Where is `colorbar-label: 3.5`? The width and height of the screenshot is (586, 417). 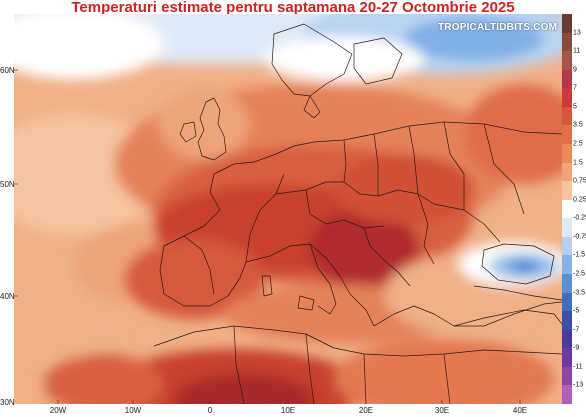
colorbar-label: 3.5 is located at coordinates (578, 125).